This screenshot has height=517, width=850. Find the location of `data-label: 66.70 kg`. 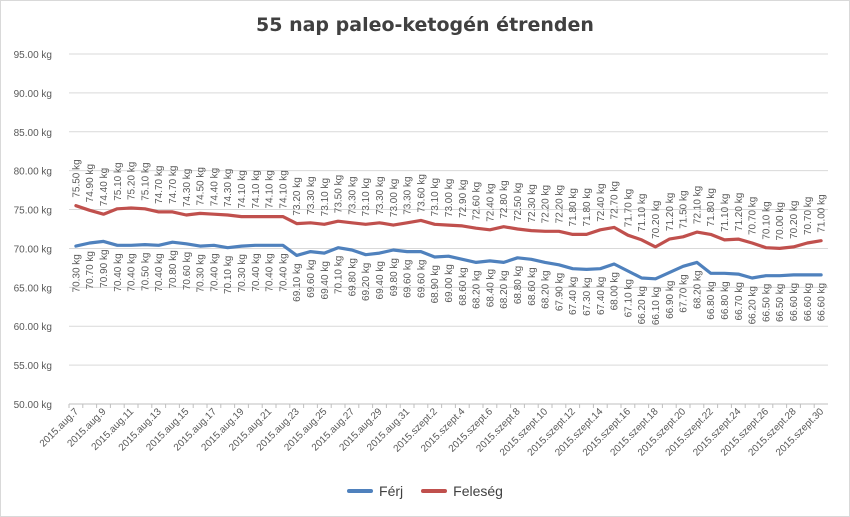

data-label: 66.70 kg is located at coordinates (739, 301).